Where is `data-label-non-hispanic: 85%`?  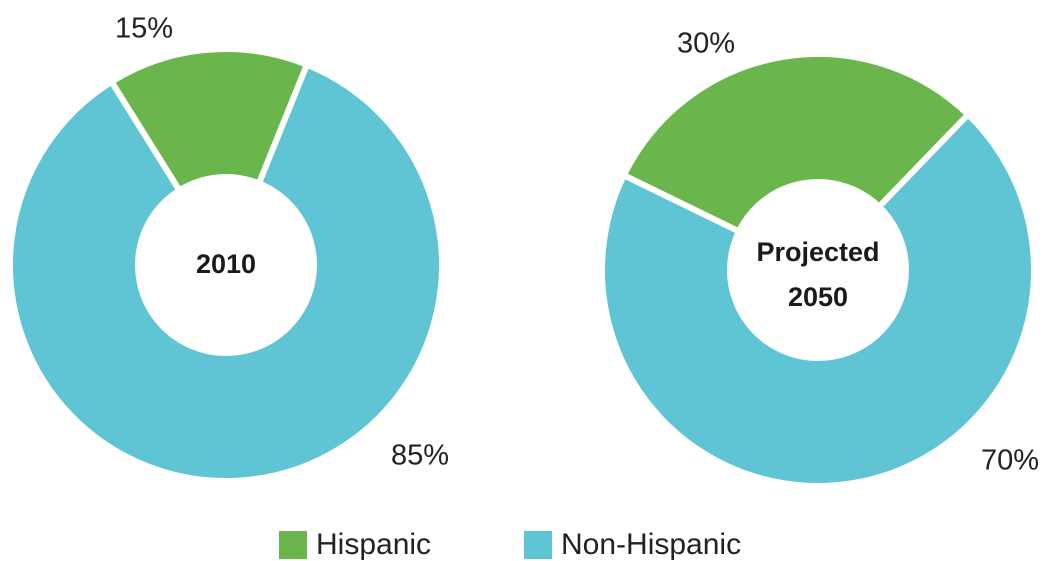
data-label-non-hispanic: 85% is located at coordinates (420, 456).